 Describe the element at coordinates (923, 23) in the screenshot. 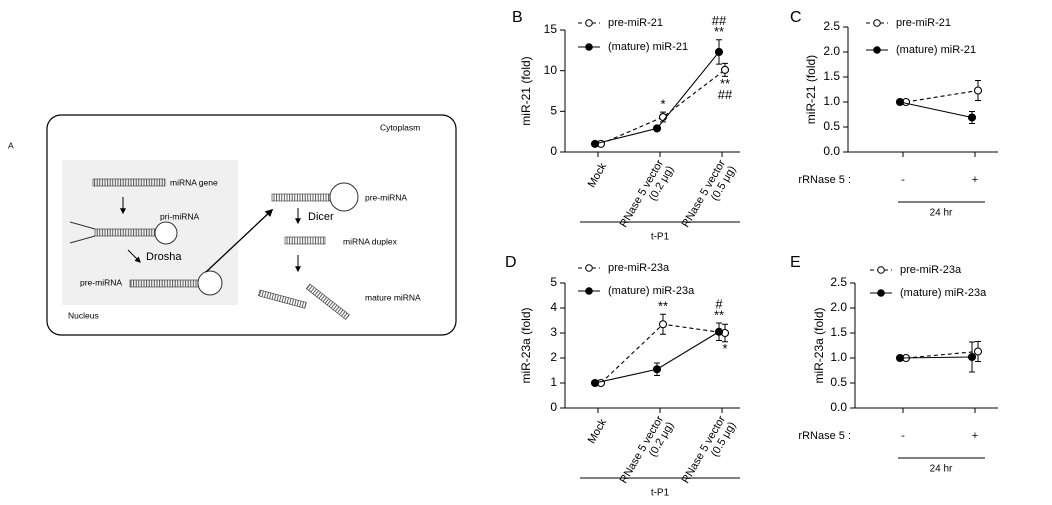

I see `legend-label: pre-miR-21` at that location.